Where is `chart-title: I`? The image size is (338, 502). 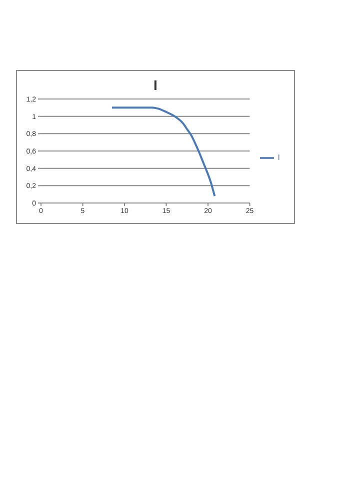
chart-title: I is located at coordinates (155, 86).